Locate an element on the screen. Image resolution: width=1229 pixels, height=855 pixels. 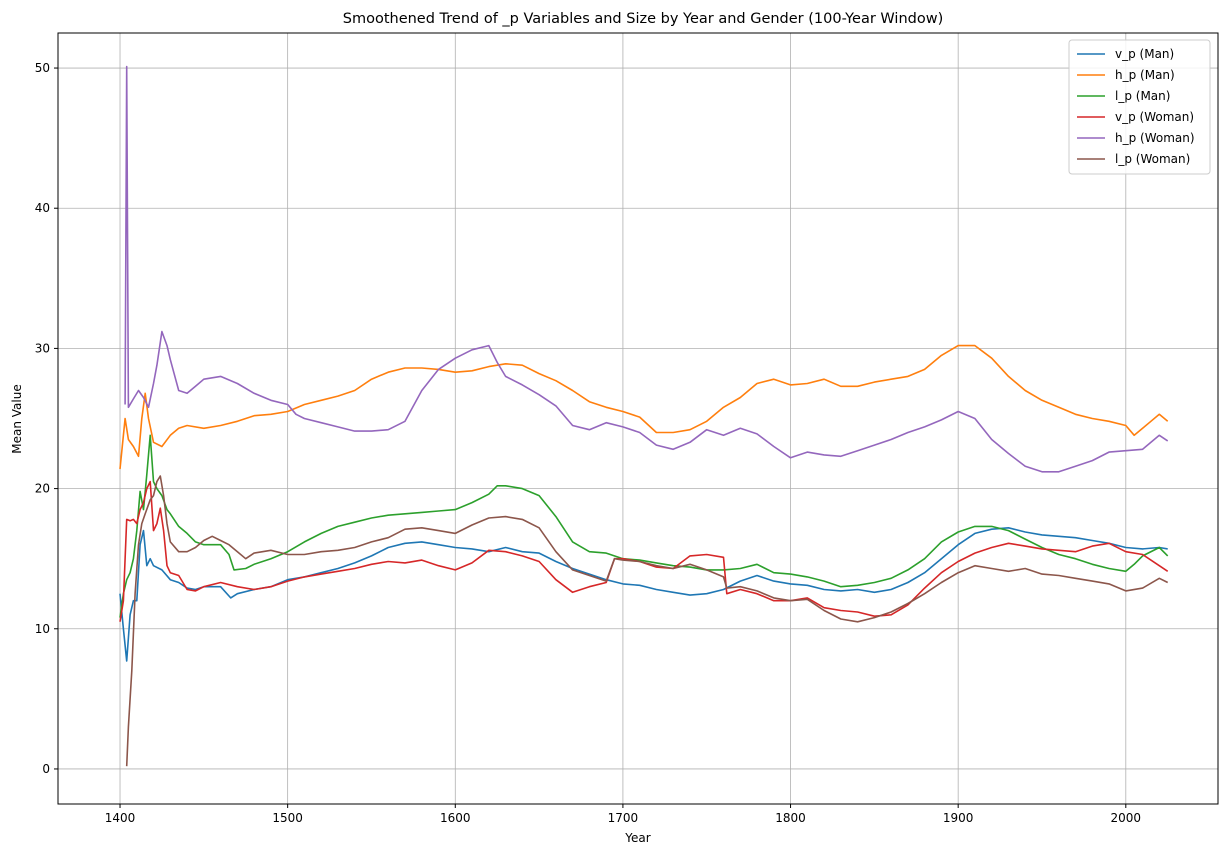
y-tick-label: 20 is located at coordinates (42, 489).